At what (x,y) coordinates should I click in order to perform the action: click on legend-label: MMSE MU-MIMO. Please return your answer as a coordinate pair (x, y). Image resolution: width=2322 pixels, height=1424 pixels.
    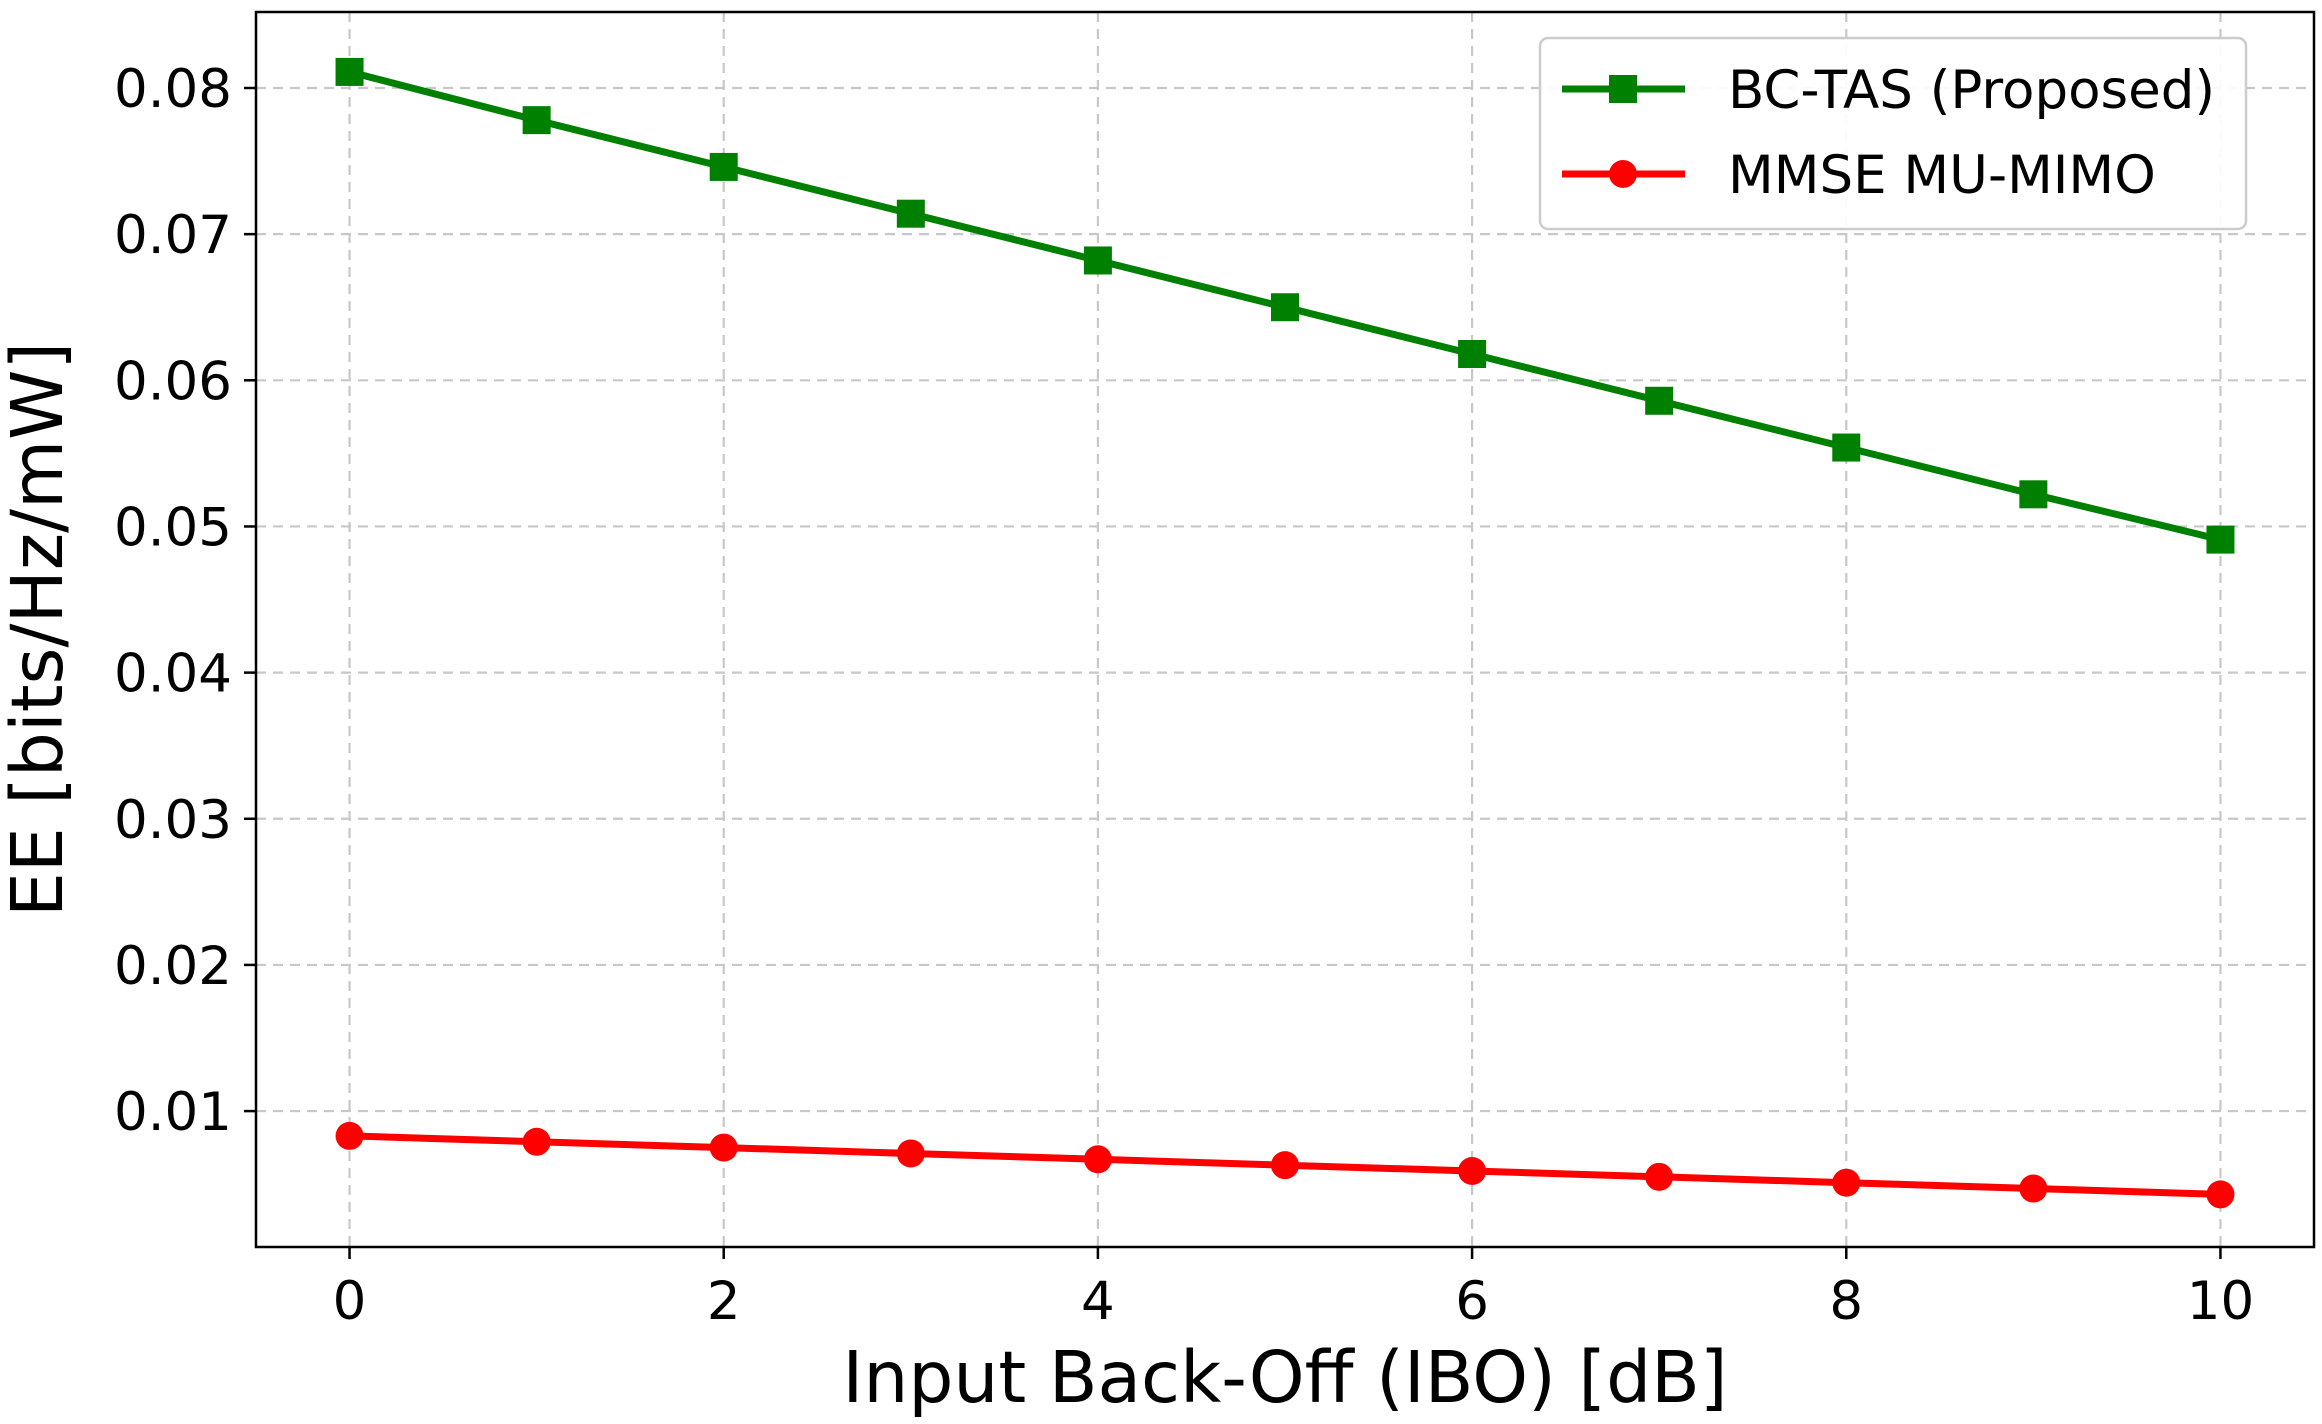
    Looking at the image, I should click on (1942, 175).